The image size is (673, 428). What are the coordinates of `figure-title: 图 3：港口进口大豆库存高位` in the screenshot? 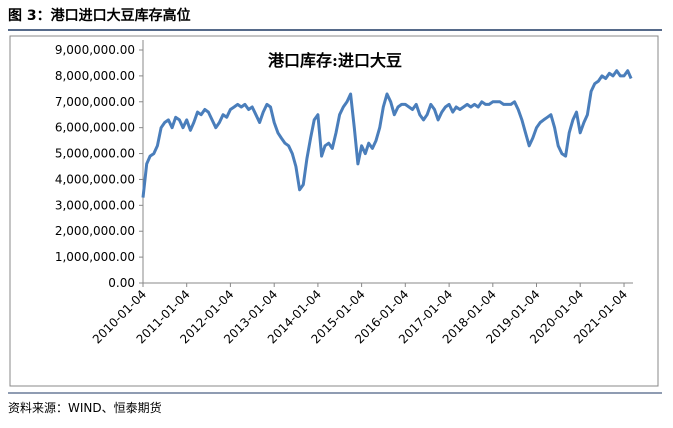 It's located at (99, 15).